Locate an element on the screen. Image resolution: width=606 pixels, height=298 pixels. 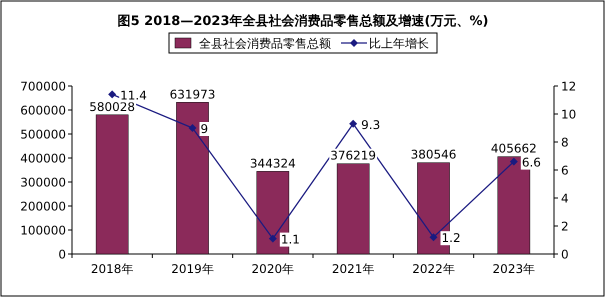
y-tick-label: 600000 is located at coordinates (43, 111).